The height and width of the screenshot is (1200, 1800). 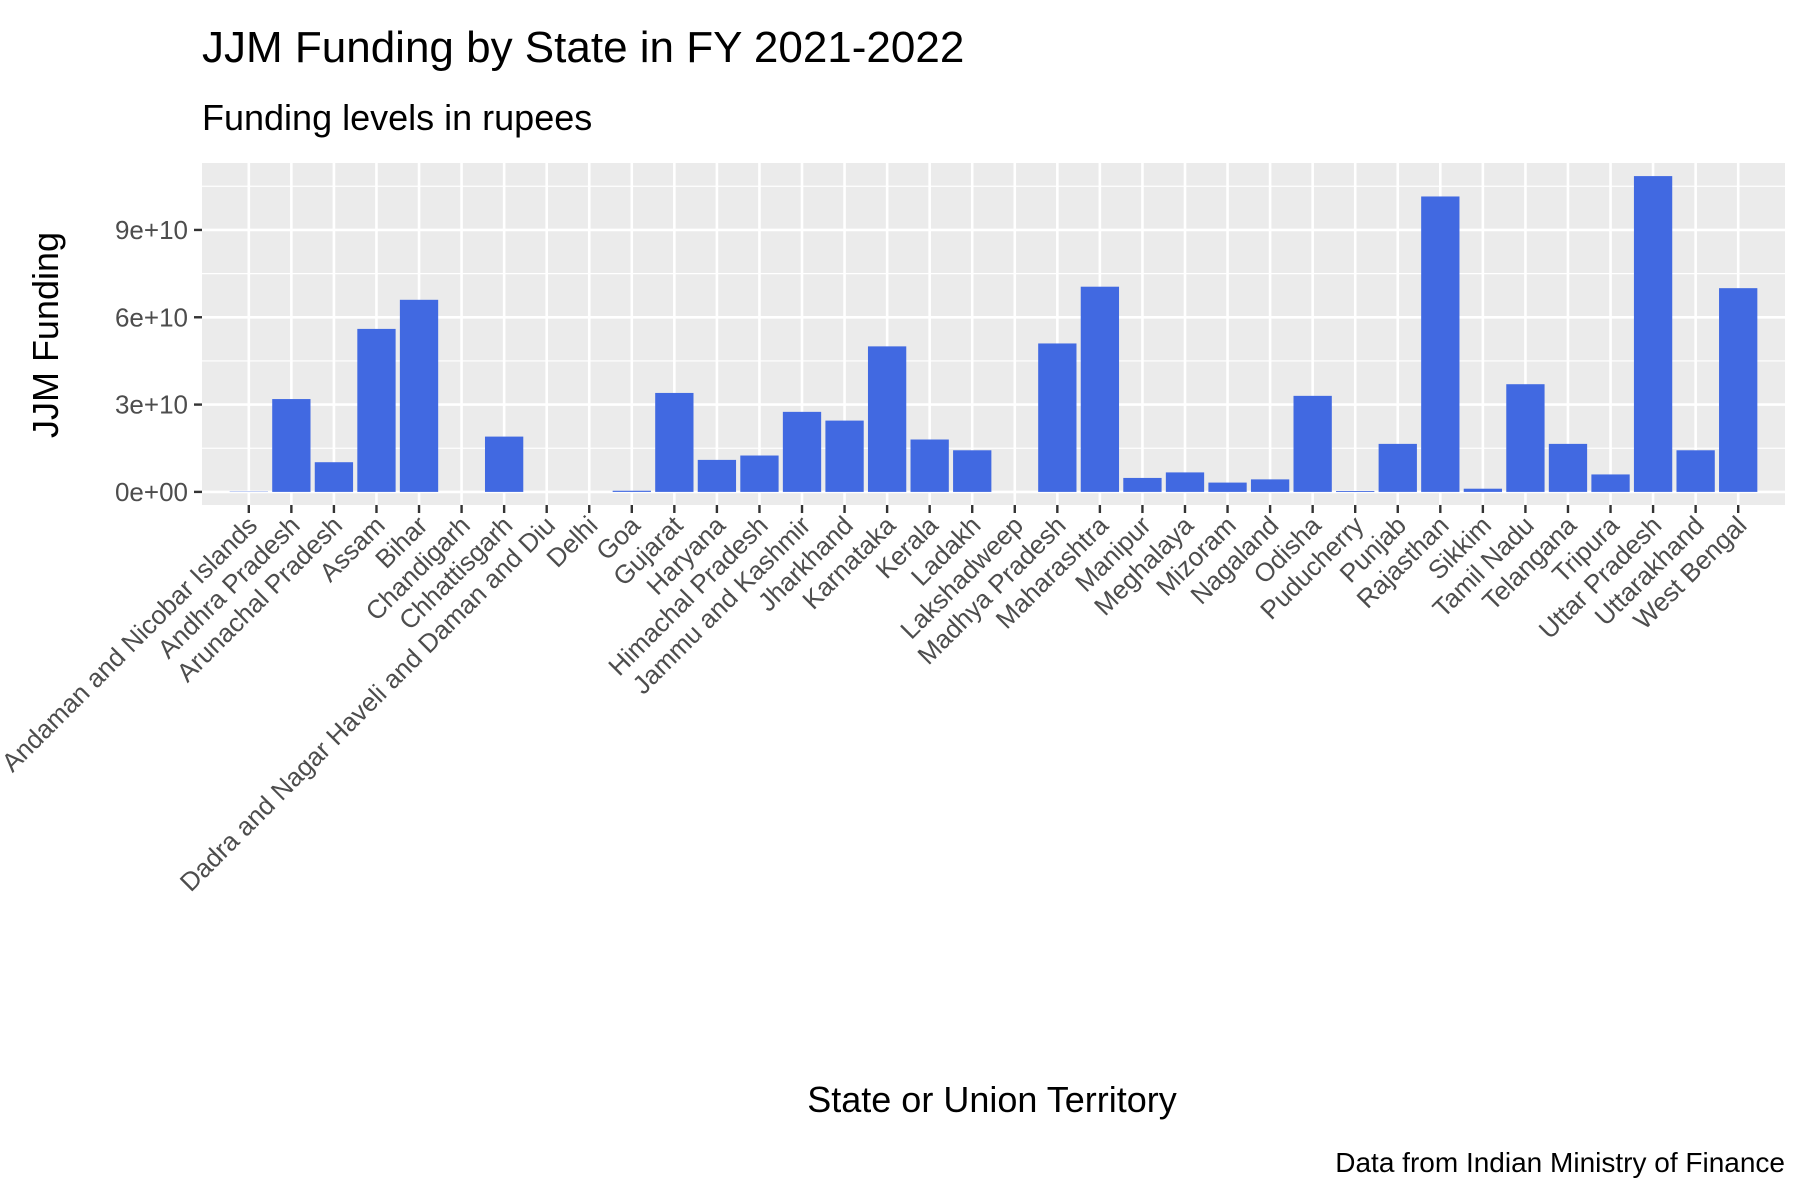 I want to click on y-tick-label: 3e+10, so click(x=151, y=405).